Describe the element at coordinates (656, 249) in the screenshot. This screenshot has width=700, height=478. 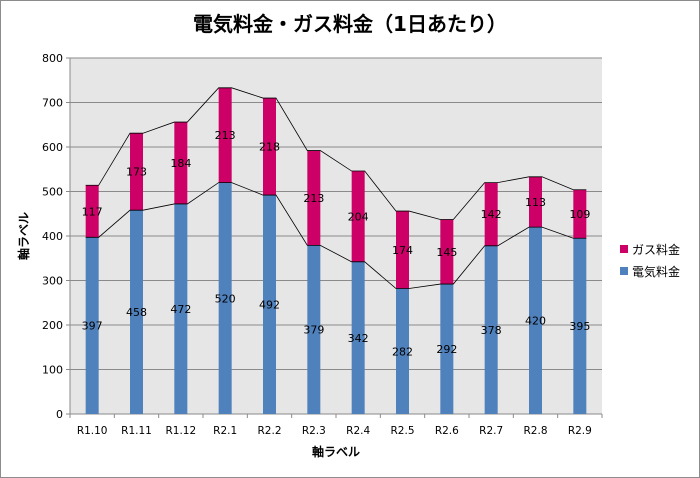
I see `legend-label-gas: ガス料金` at that location.